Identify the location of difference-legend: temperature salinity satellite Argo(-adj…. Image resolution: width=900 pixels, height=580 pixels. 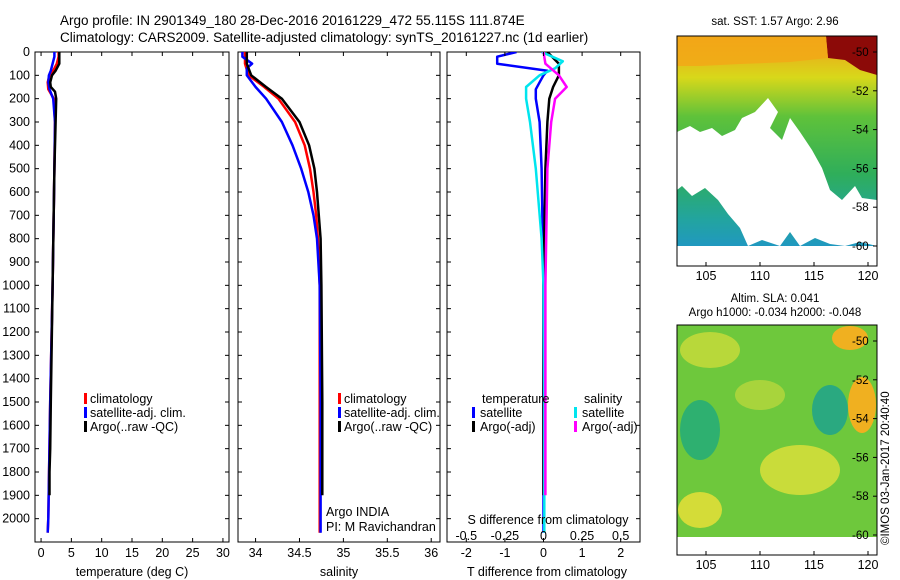
(555, 413).